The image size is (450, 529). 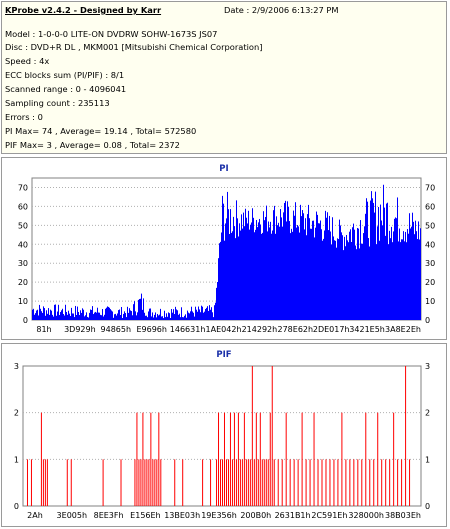 I want to click on pif-x-tick-label: 13BE03h, so click(x=182, y=515).